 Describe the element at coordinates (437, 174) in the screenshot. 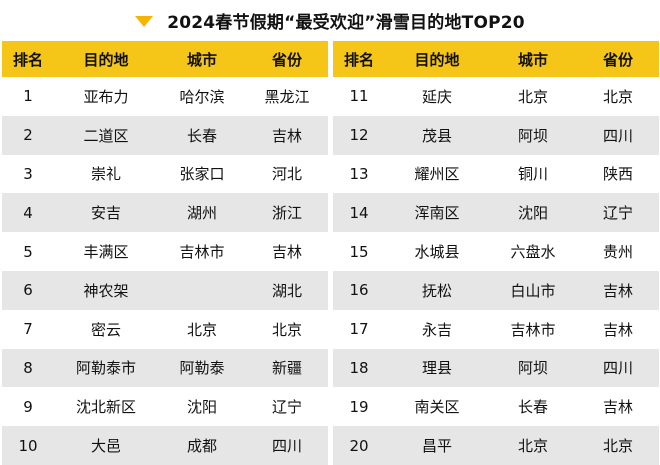

I see `destination-cell: 耀州区` at that location.